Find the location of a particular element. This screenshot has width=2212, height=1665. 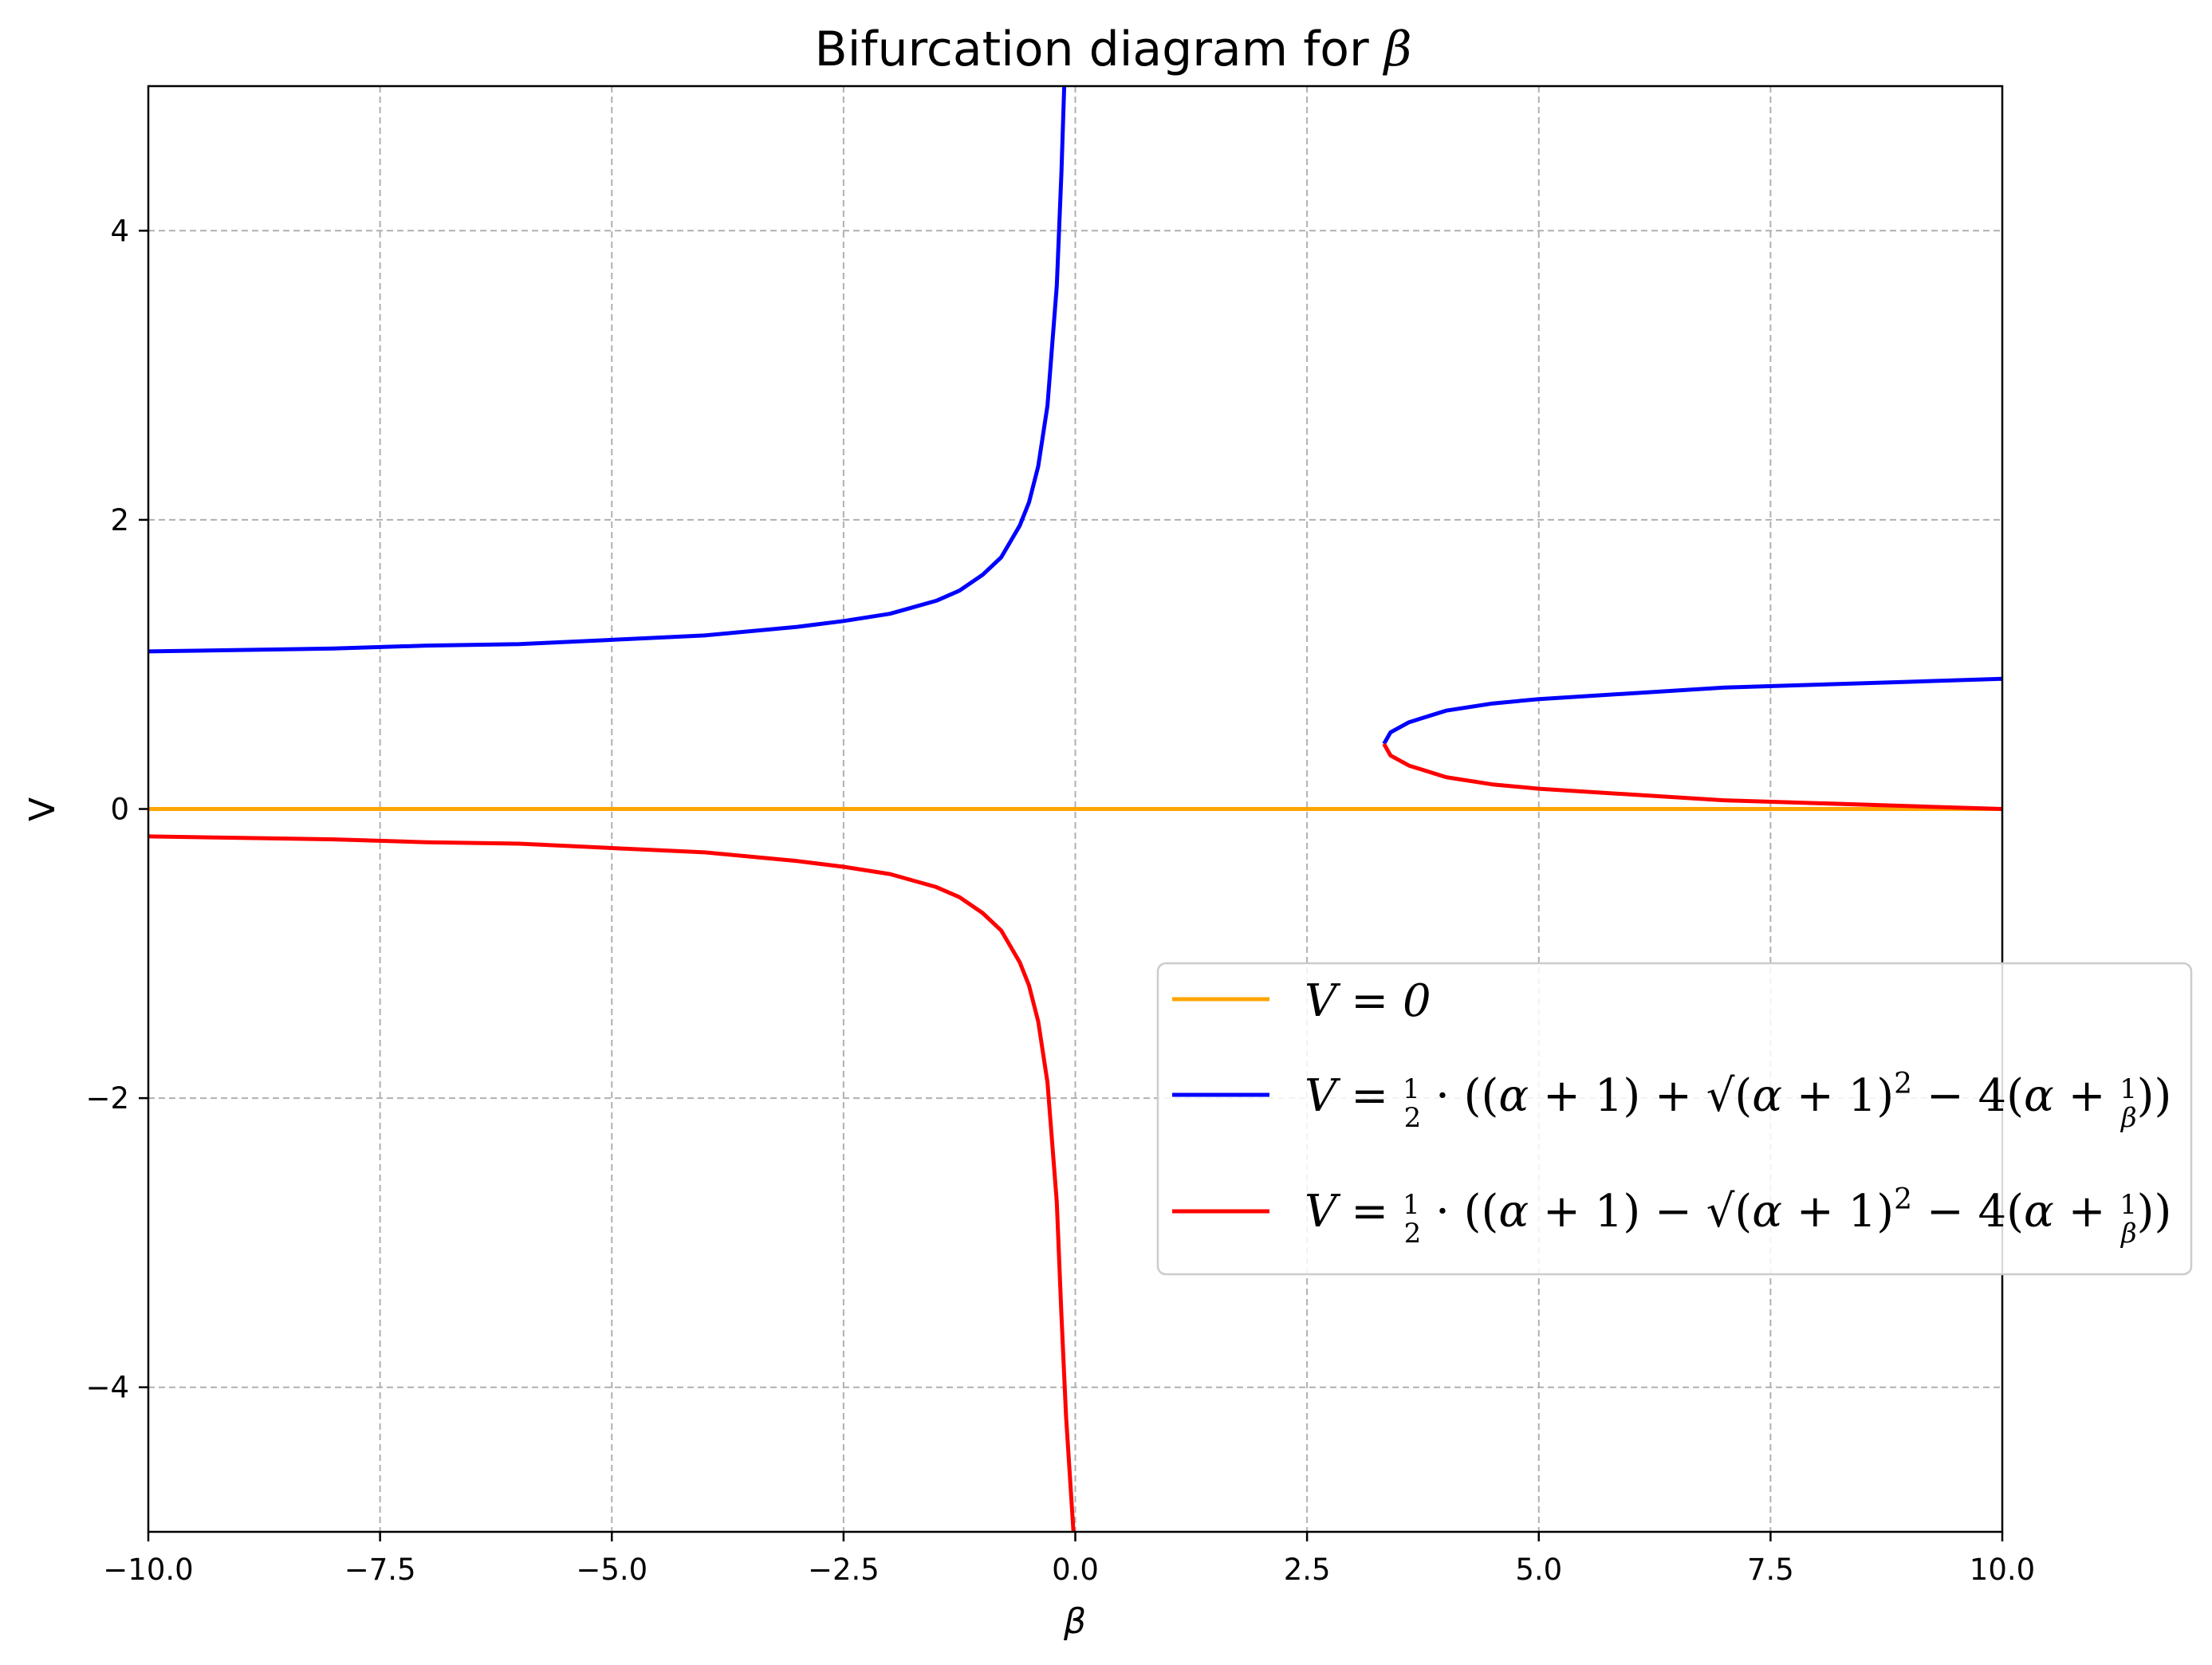

y-axis-label: V is located at coordinates (42, 809).